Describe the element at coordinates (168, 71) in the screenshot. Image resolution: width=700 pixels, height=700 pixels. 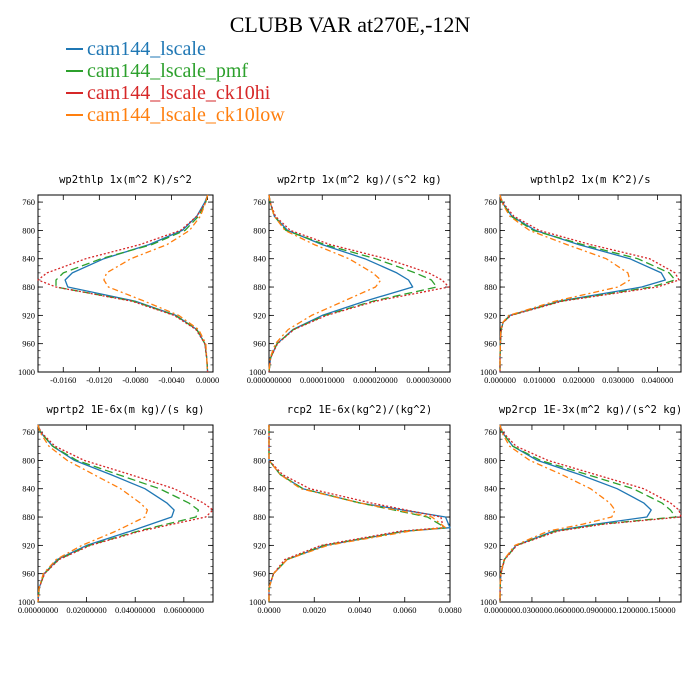
I see `legend-label: cam144_lscale_pmf` at that location.